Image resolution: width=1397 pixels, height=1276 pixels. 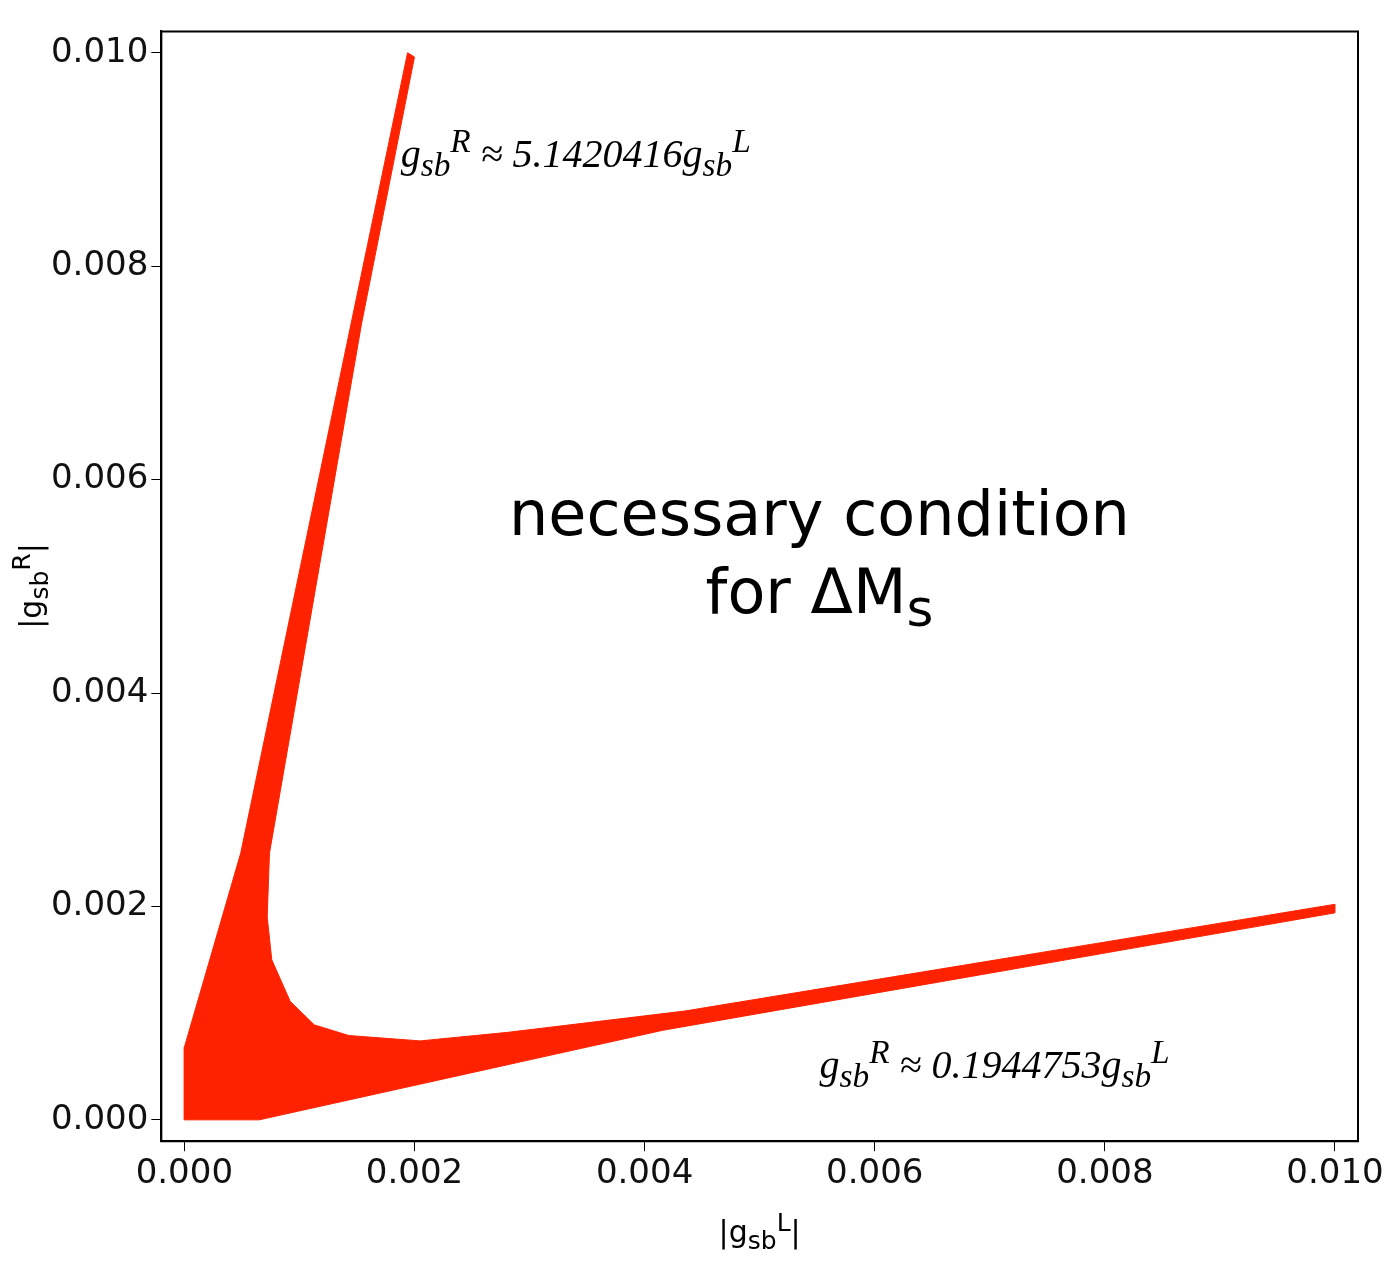 I want to click on y-tick-label: 0.002, so click(x=99, y=903).